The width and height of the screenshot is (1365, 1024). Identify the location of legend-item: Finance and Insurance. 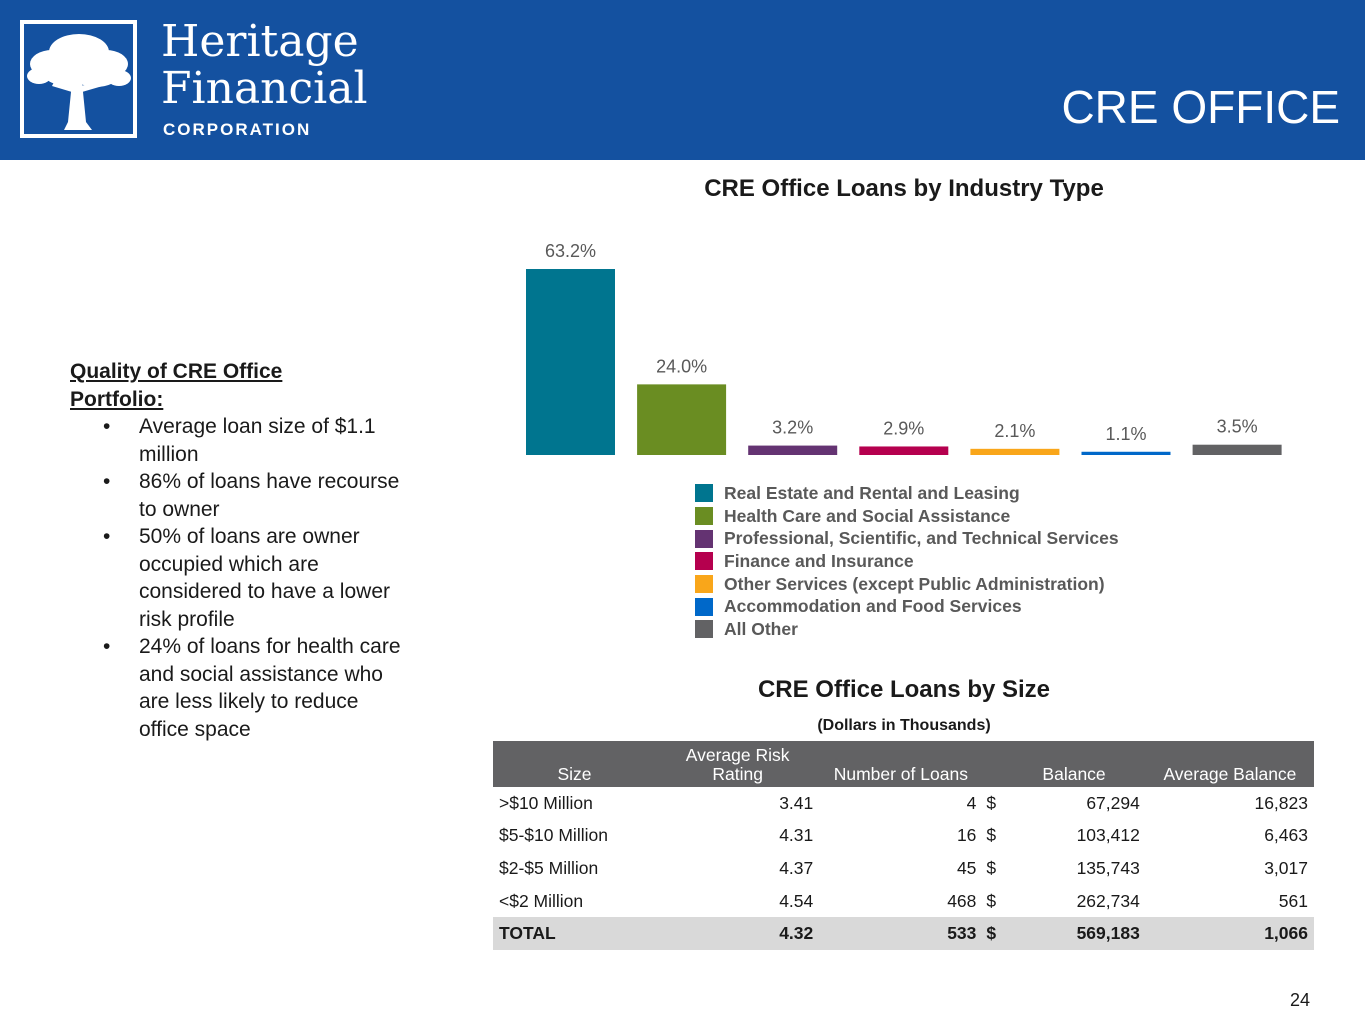
(907, 561).